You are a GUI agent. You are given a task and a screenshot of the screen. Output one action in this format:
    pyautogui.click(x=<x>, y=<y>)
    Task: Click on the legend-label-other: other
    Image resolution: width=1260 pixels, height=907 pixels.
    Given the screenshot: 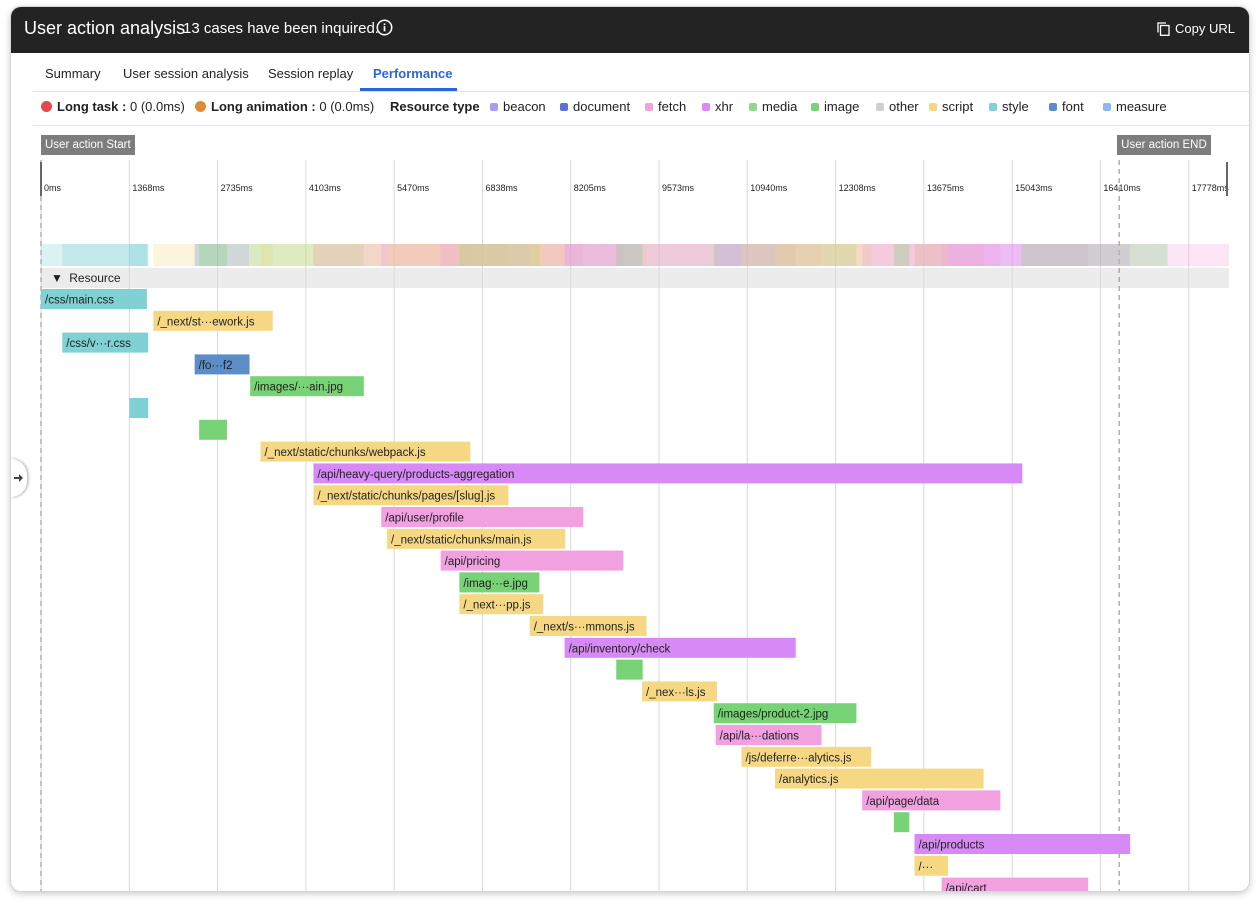 What is the action you would take?
    pyautogui.click(x=904, y=106)
    